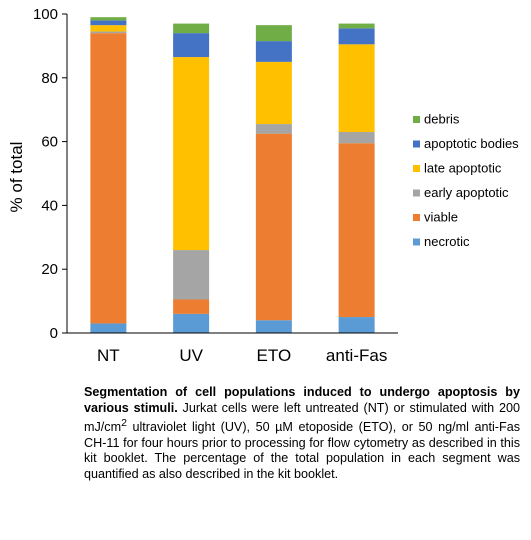 This screenshot has width=531, height=540. What do you see at coordinates (471, 143) in the screenshot?
I see `legend-label-apoptotic-bodies: apoptotic bodies` at bounding box center [471, 143].